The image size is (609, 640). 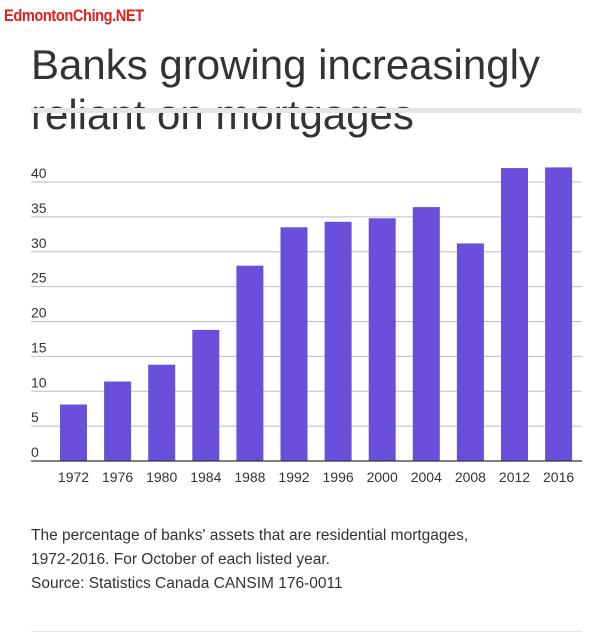 What do you see at coordinates (161, 477) in the screenshot?
I see `x-tick-label: 1980` at bounding box center [161, 477].